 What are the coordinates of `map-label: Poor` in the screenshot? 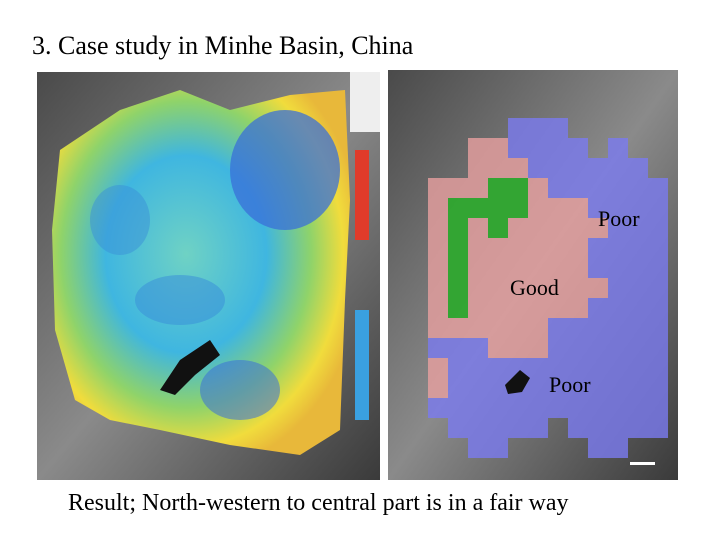 It's located at (570, 384).